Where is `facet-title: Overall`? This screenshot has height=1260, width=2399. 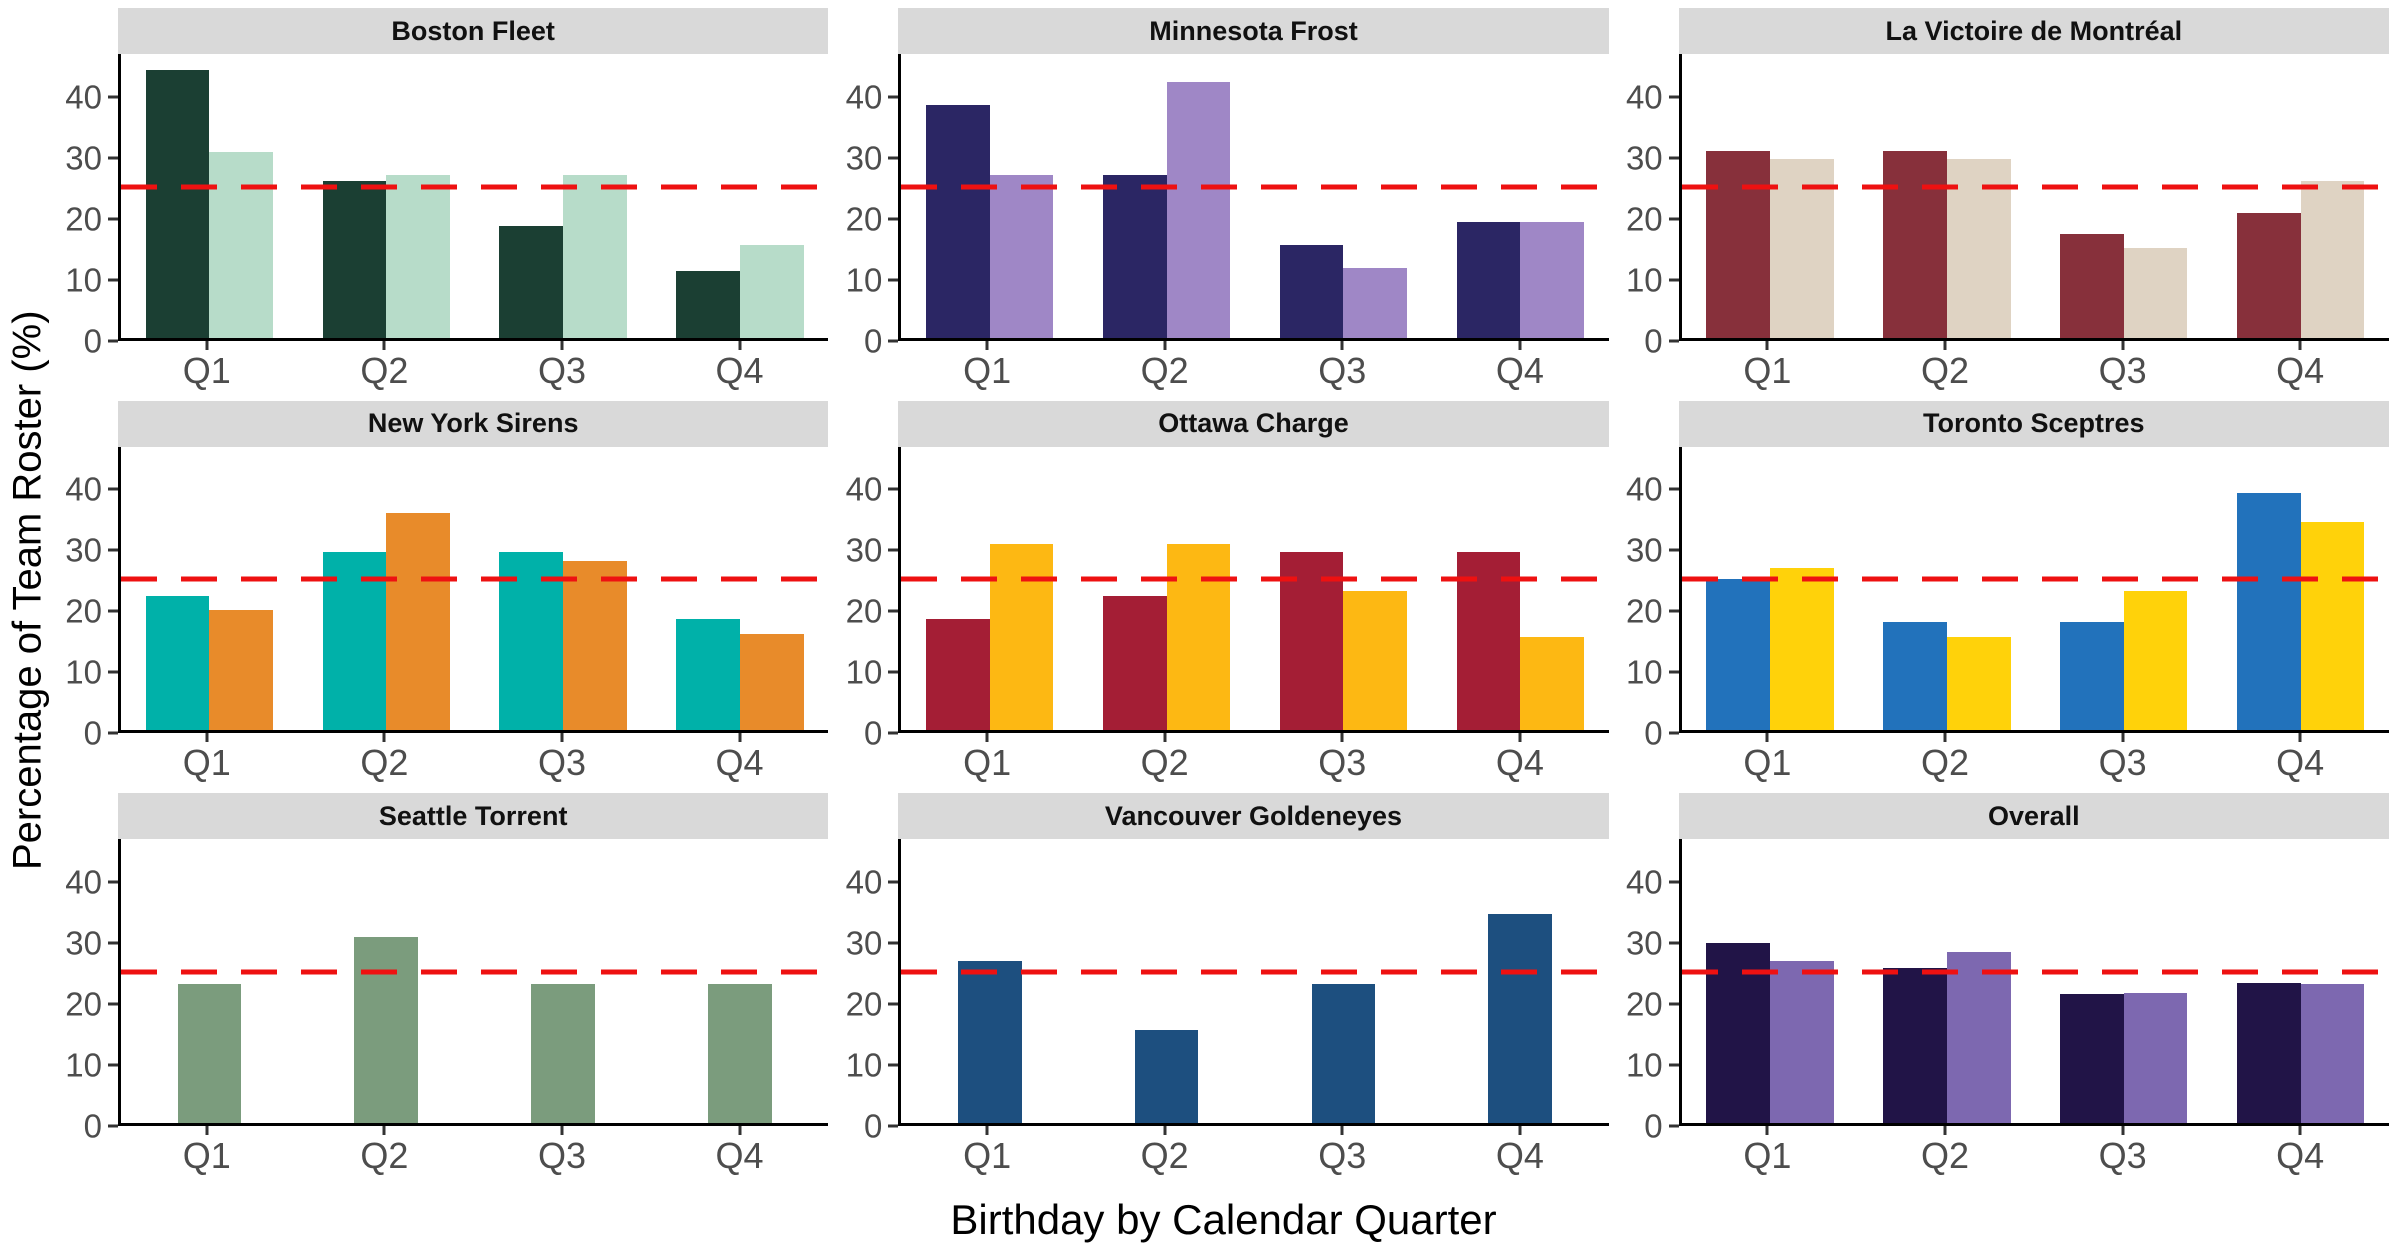 facet-title: Overall is located at coordinates (2033, 816).